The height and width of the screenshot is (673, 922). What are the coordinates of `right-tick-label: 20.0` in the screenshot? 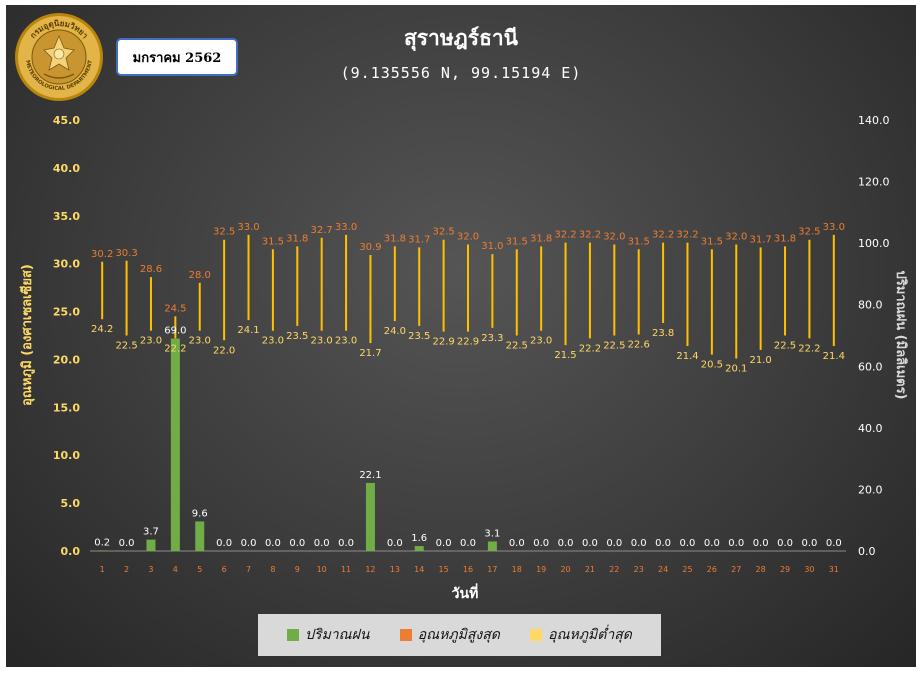 It's located at (870, 489).